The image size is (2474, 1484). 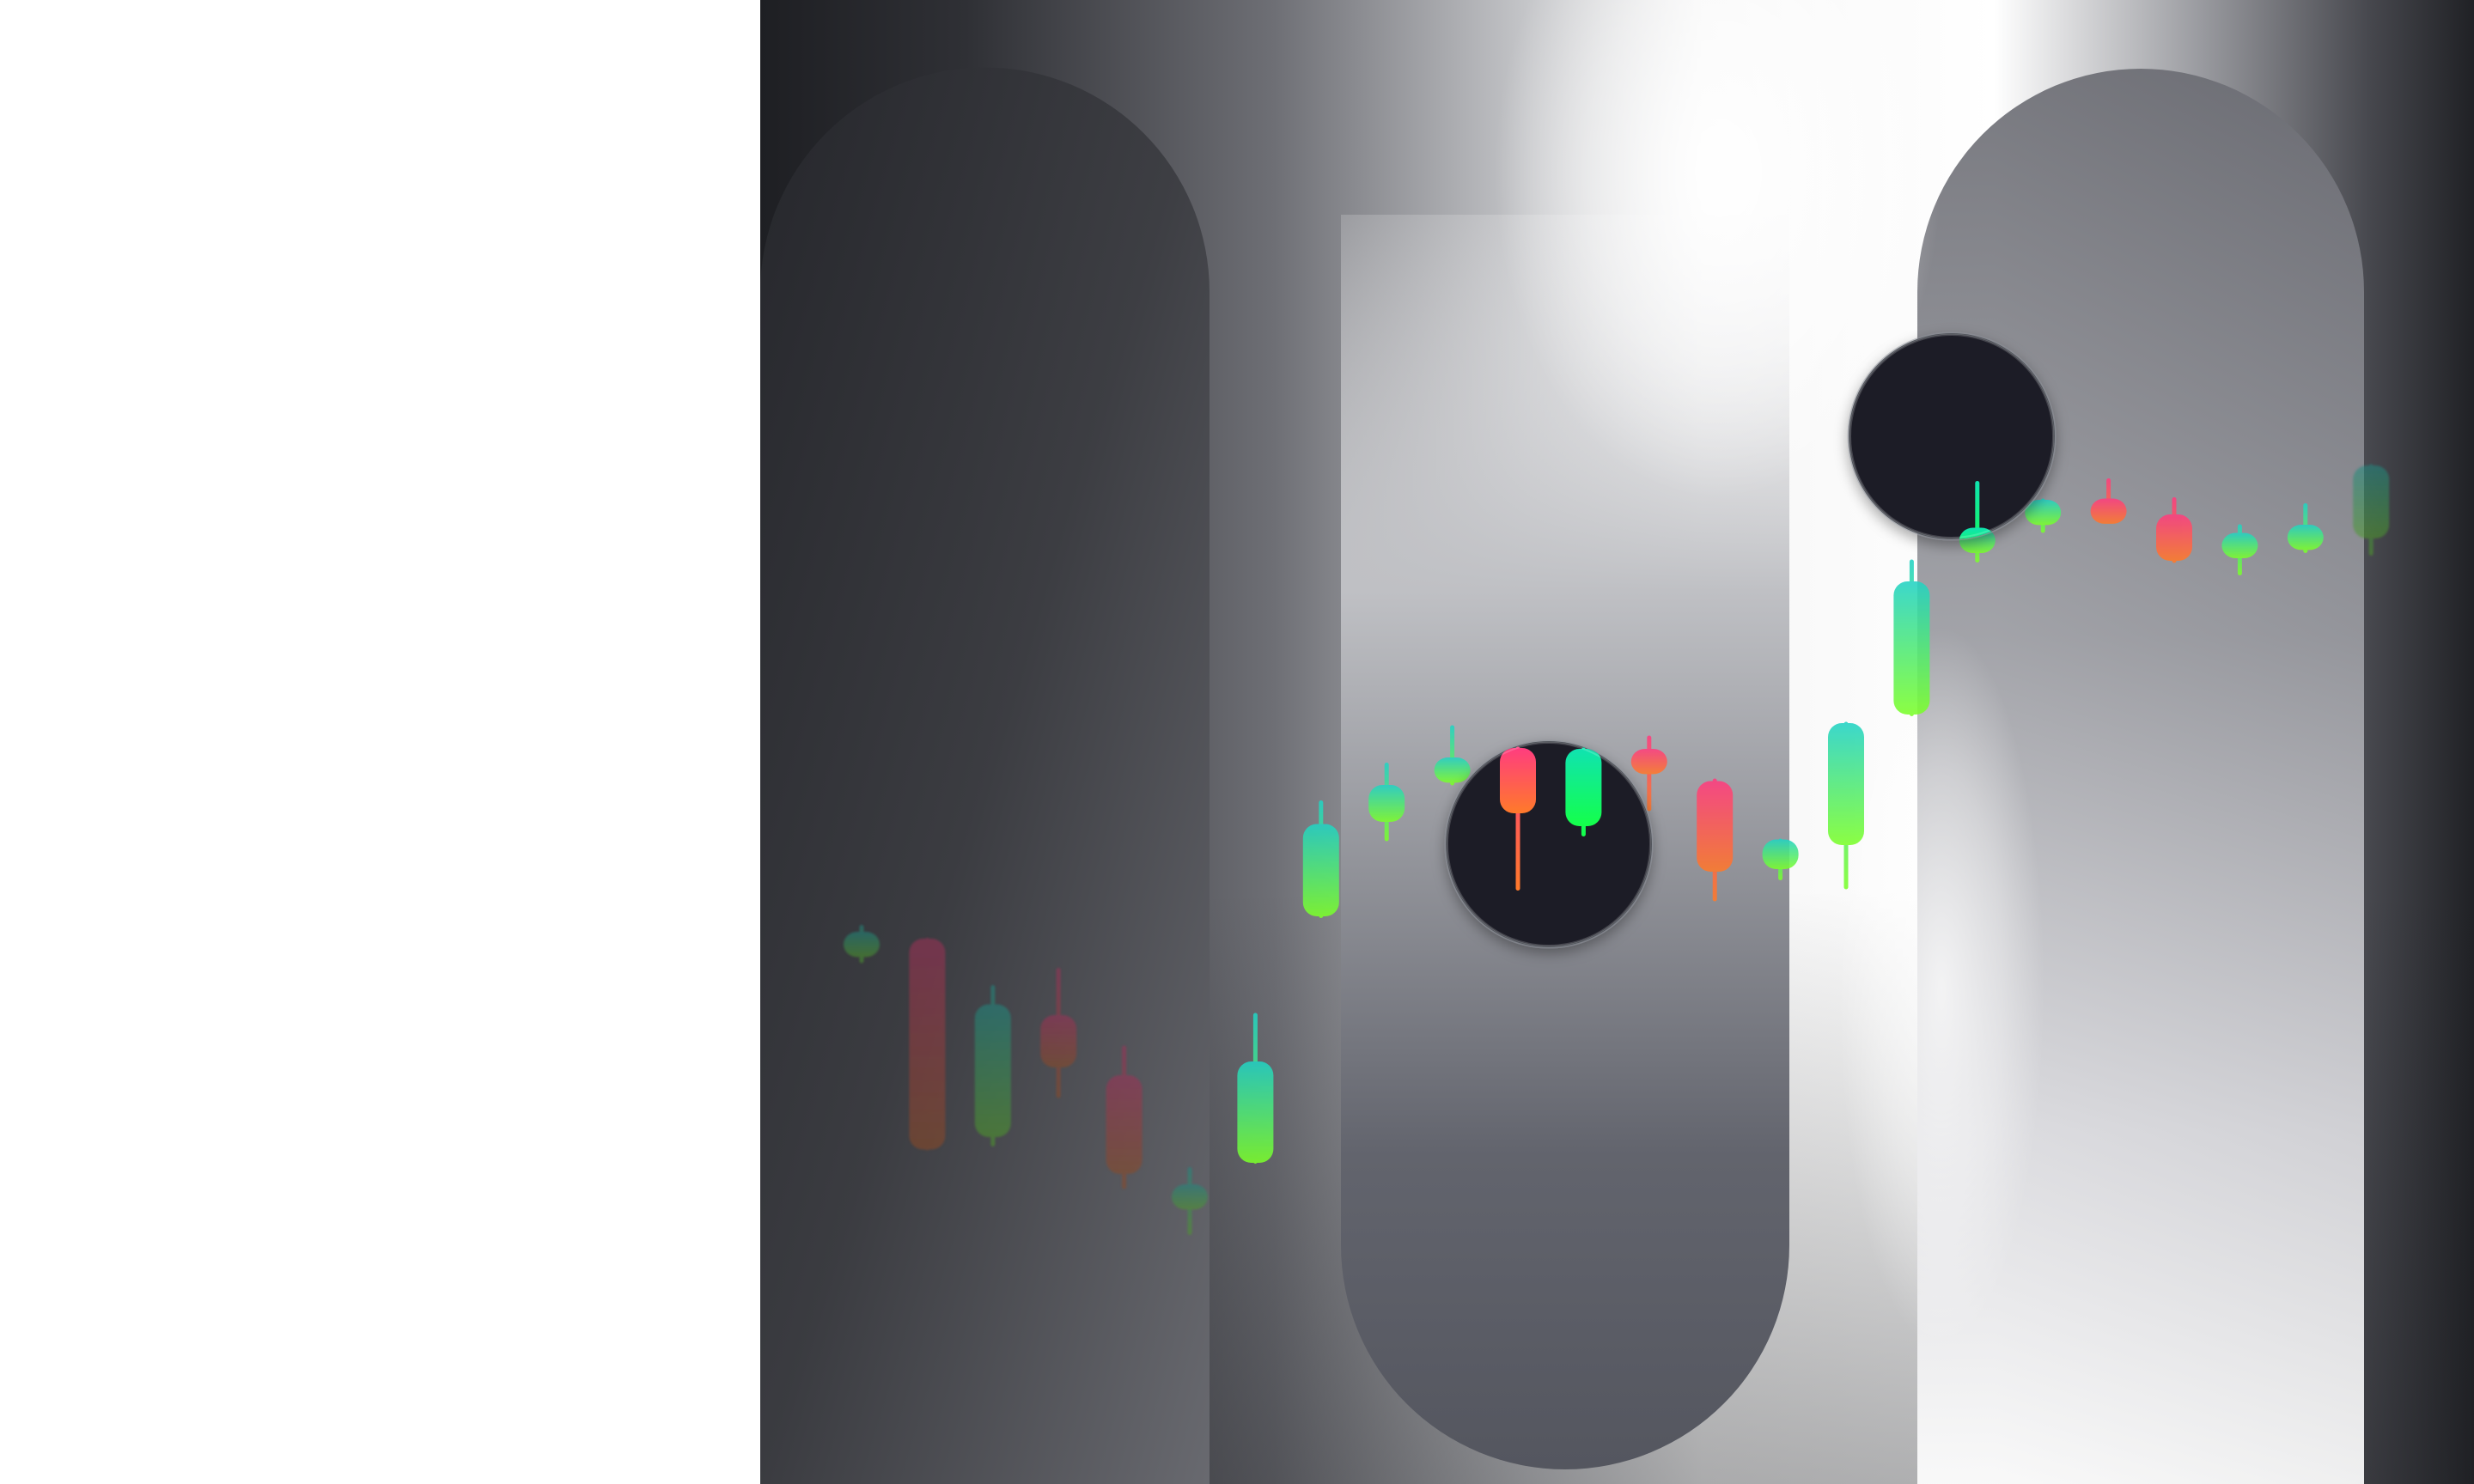 I want to click on lens-upper, so click(x=1952, y=436).